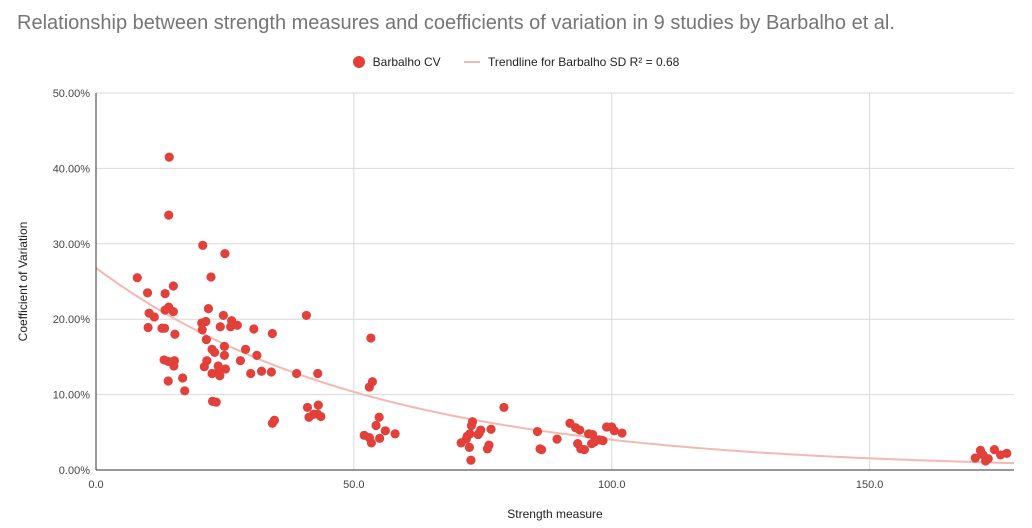 This screenshot has height=528, width=1032. I want to click on x-tick-label: 0.0, so click(95, 485).